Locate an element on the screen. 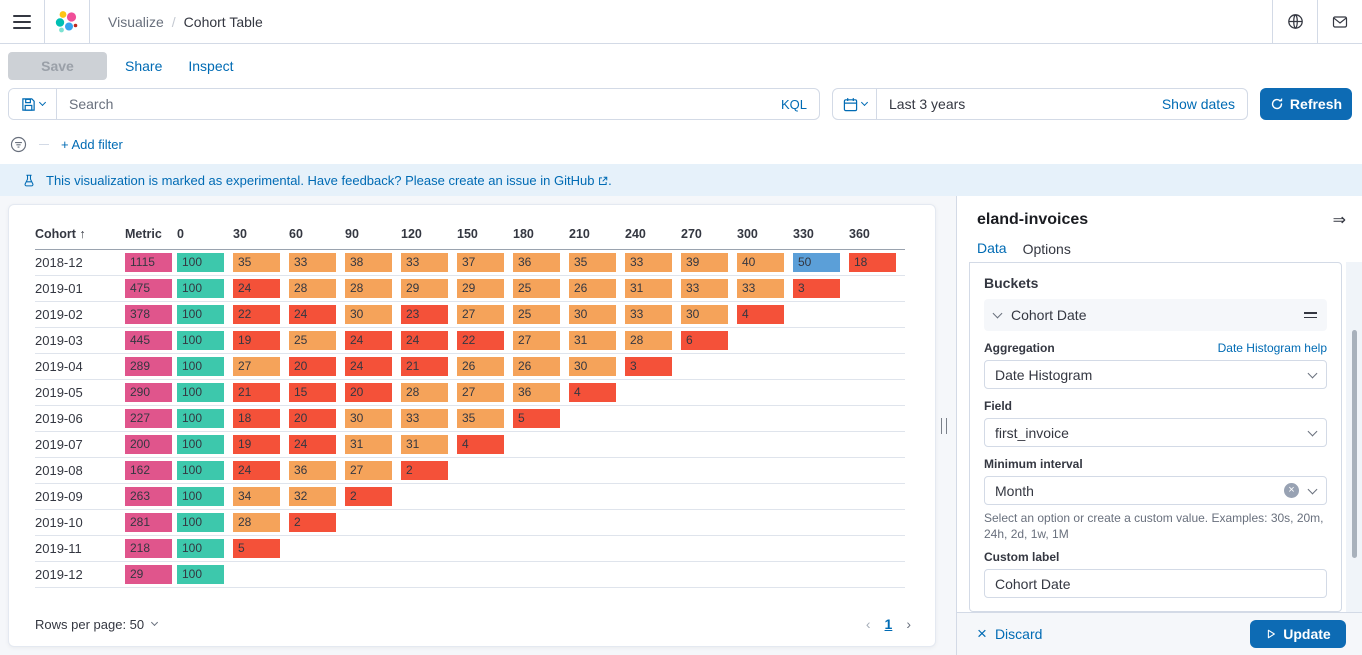  page-number: 1 is located at coordinates (888, 624).